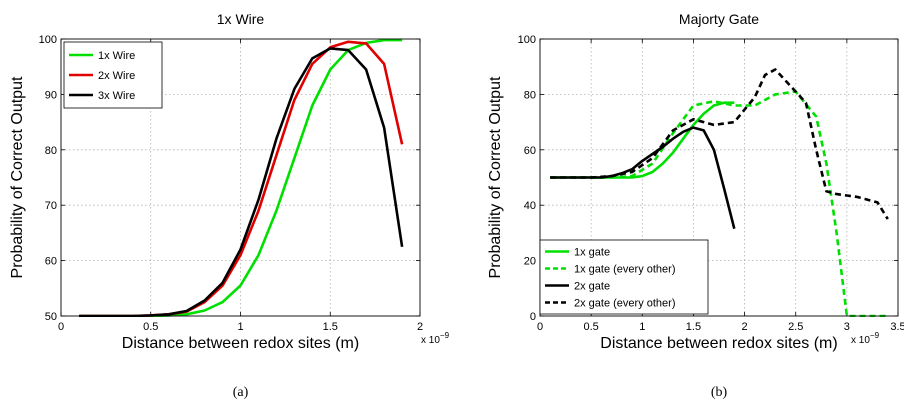 This screenshot has height=412, width=904. I want to click on chart-title: 1x Wire, so click(241, 19).